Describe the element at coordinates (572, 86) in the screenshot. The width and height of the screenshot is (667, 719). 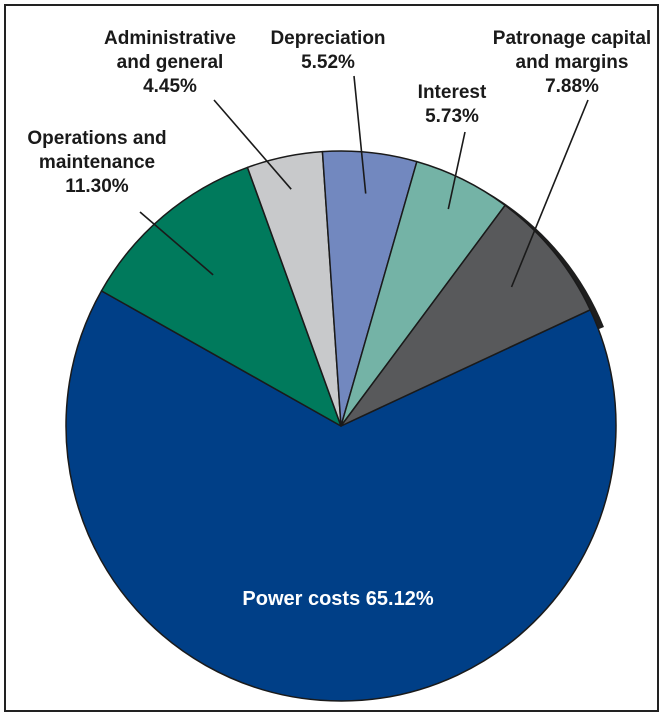
I see `label-patronage-value: 7.88%` at that location.